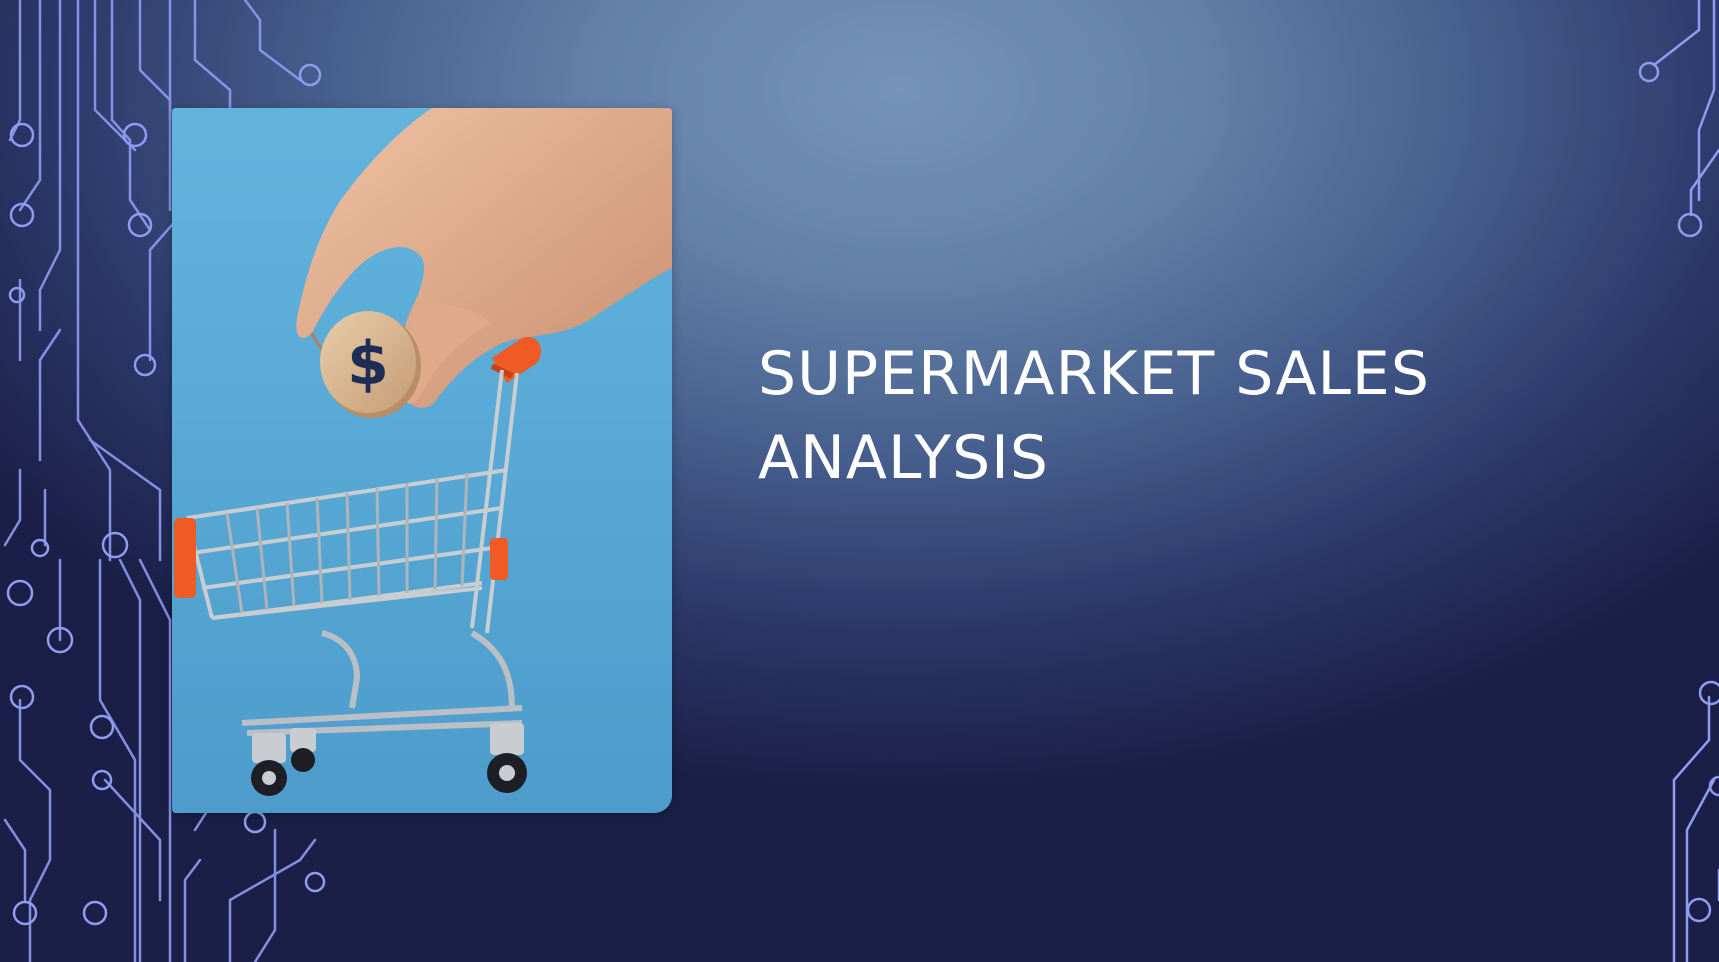  I want to click on slide-title: SUPERMARKET SALES ANALYSIS, so click(1094, 416).